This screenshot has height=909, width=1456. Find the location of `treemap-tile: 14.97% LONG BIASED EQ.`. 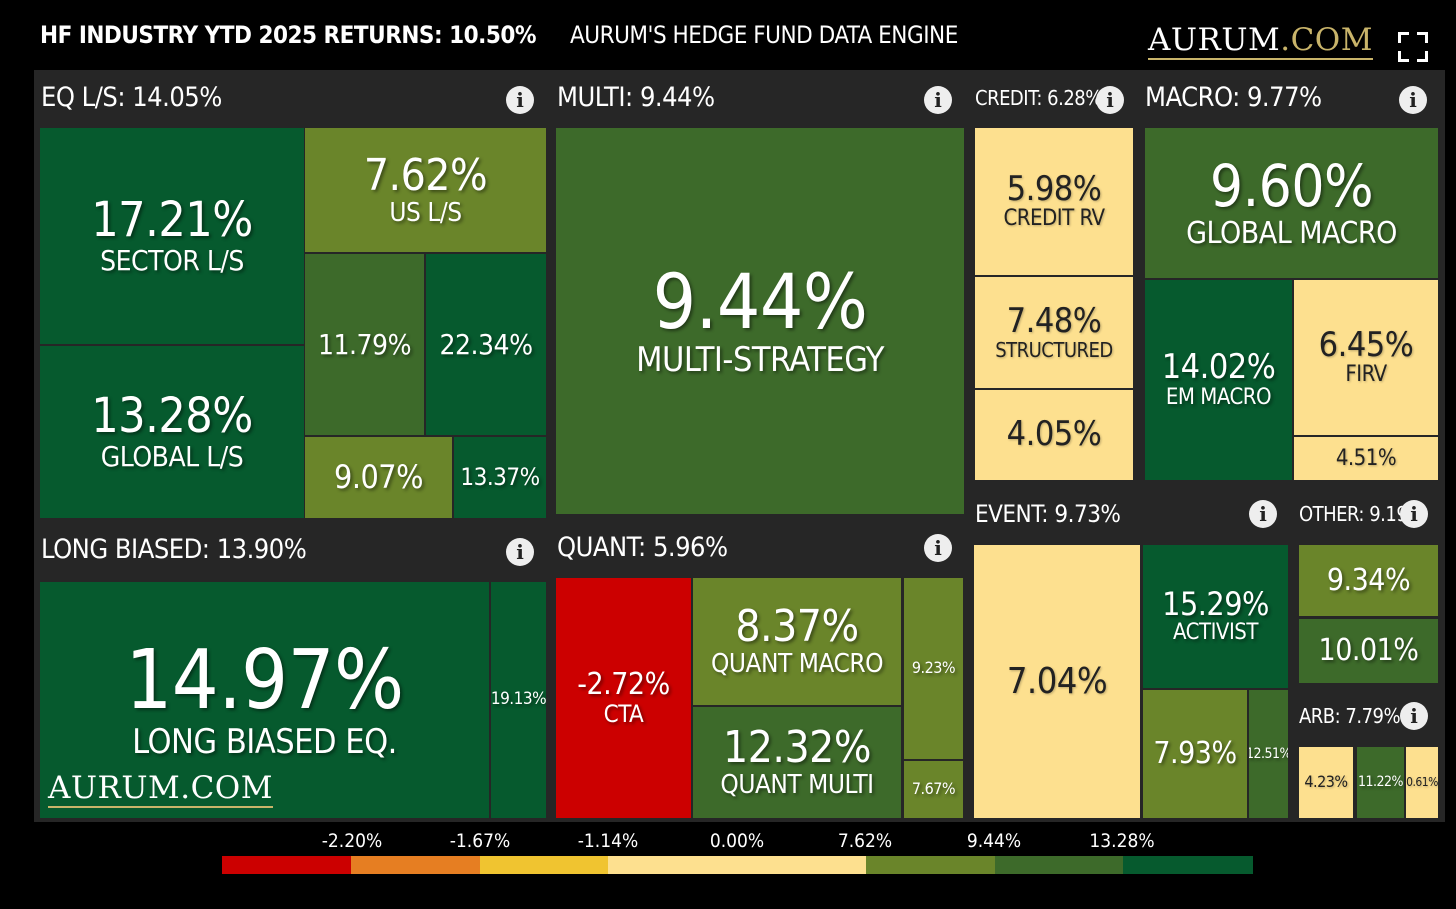

treemap-tile: 14.97% LONG BIASED EQ. is located at coordinates (264, 700).